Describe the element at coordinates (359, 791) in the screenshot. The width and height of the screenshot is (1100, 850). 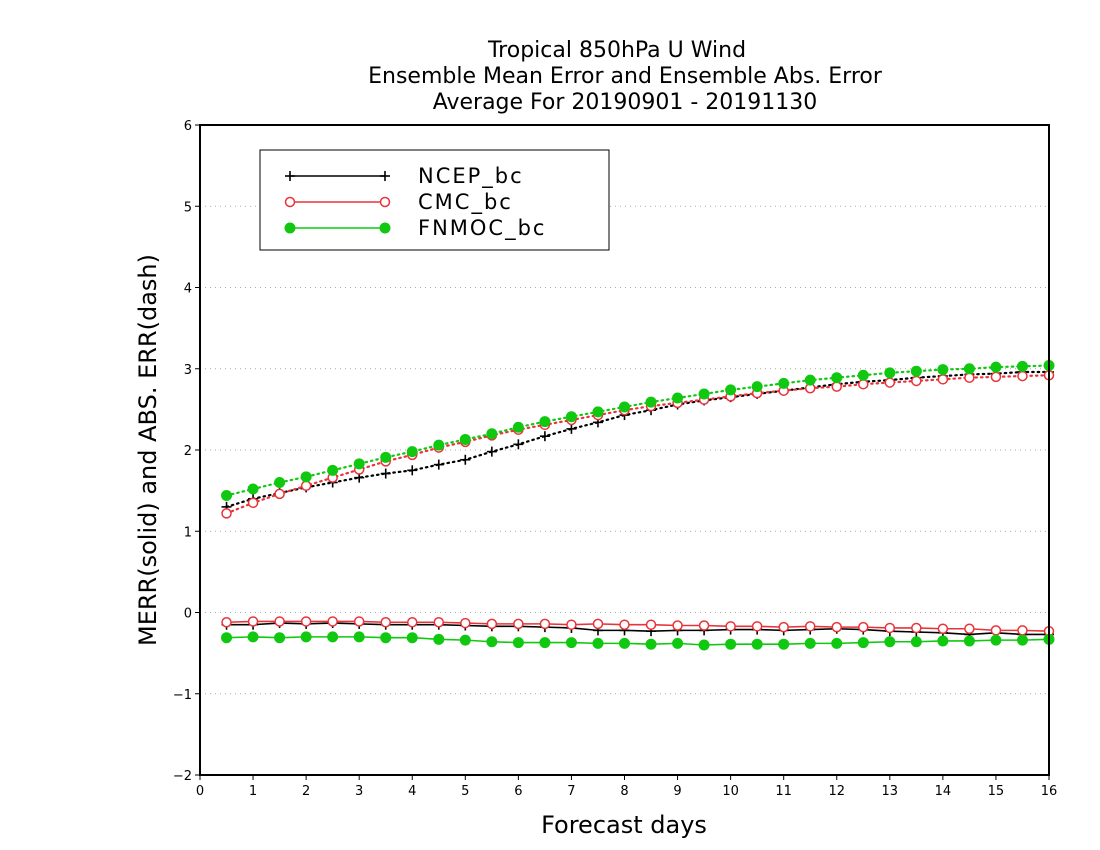
I see `x-tick-label: 3` at that location.